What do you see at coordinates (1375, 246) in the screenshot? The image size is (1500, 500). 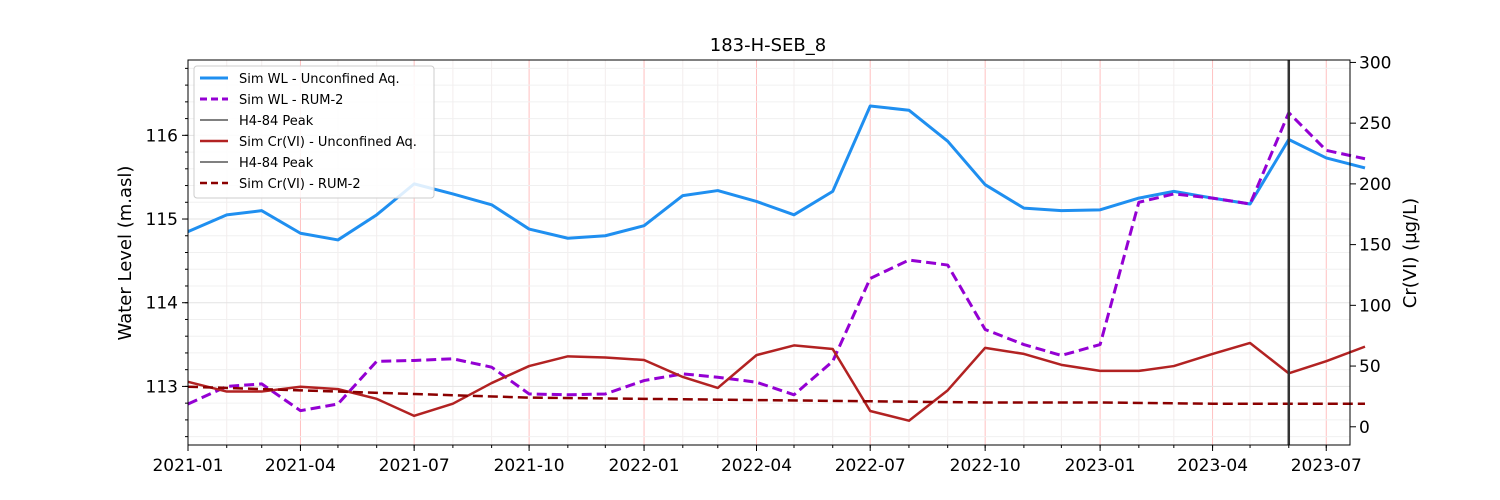 I see `y-right-tick-label: 150` at bounding box center [1375, 246].